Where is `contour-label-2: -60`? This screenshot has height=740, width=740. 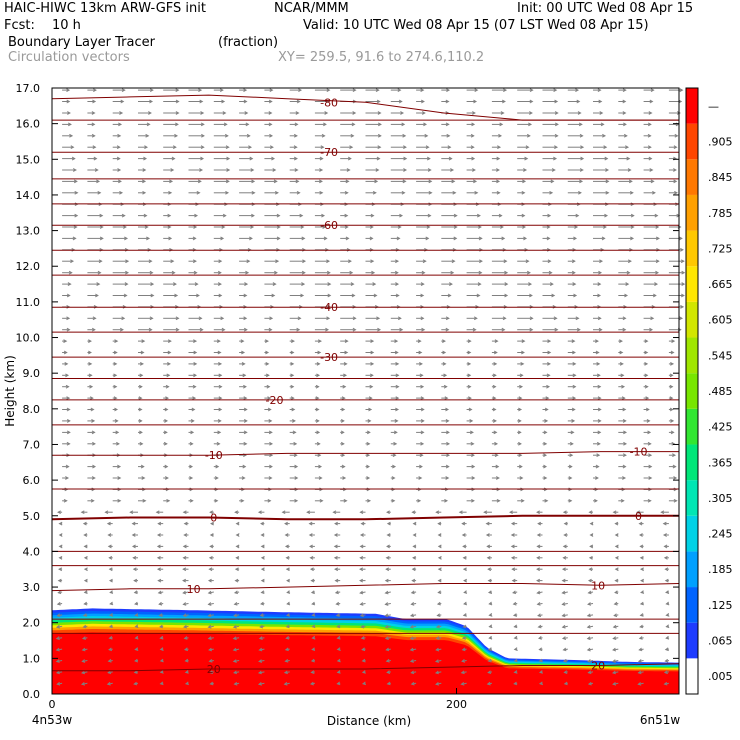 contour-label-2: -60 is located at coordinates (329, 225).